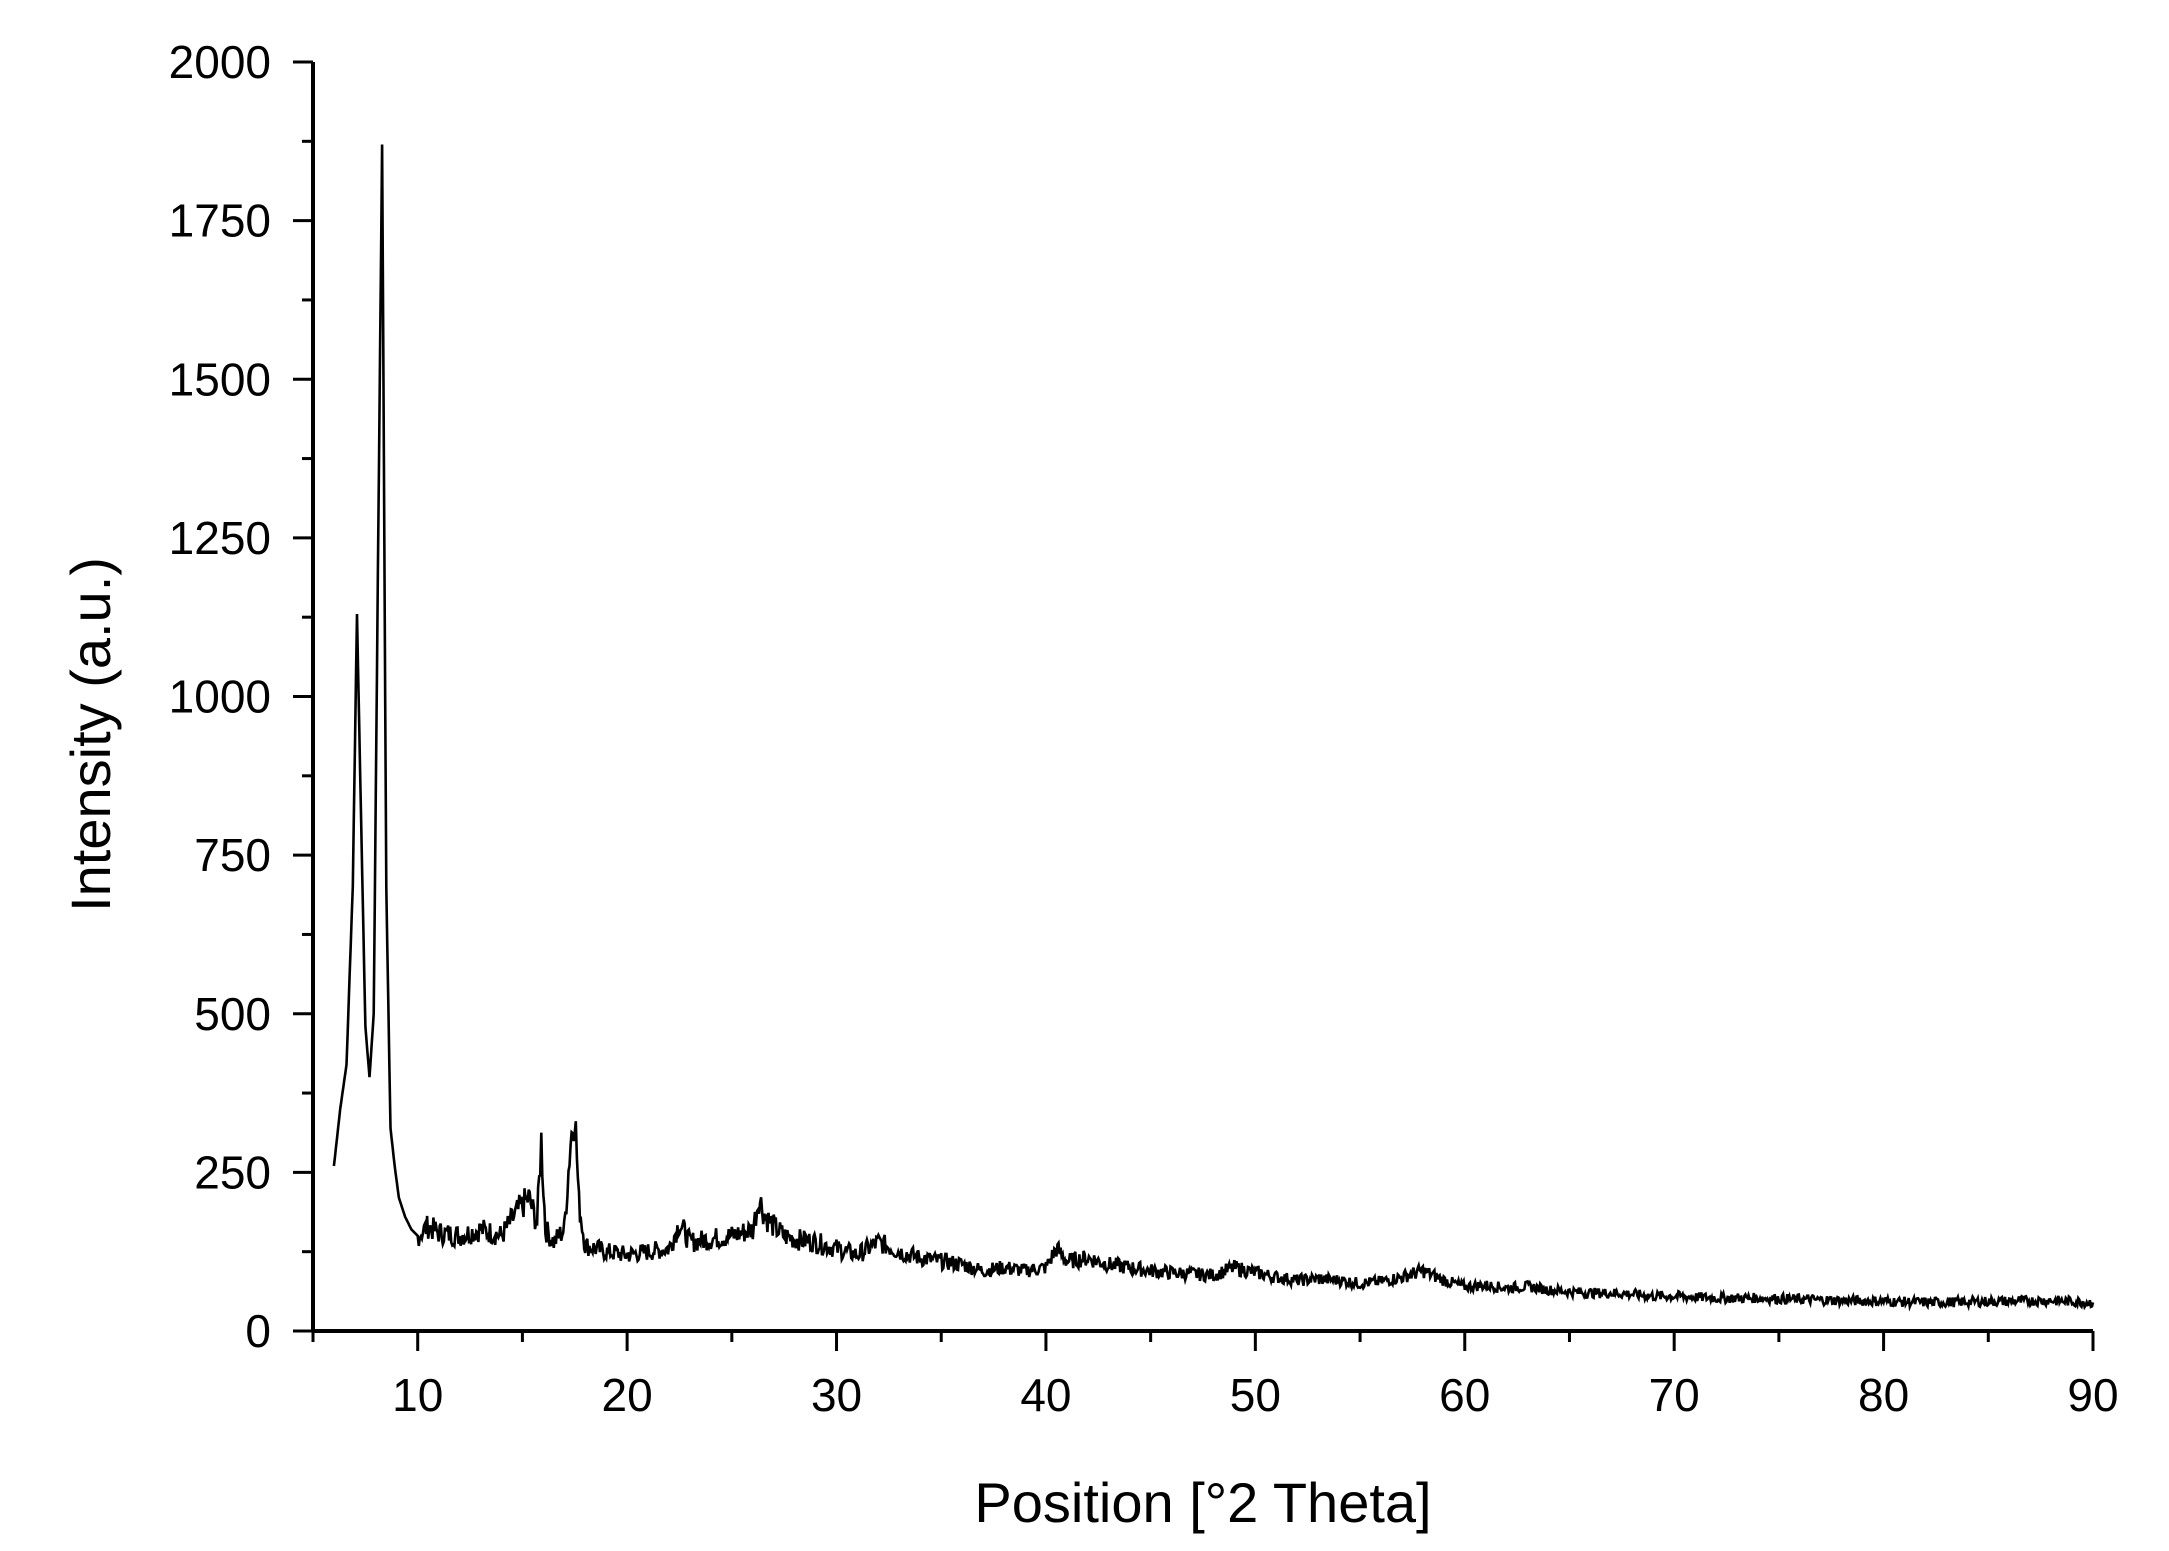 This screenshot has width=2169, height=1551. What do you see at coordinates (1464, 1395) in the screenshot?
I see `x-tick-label-60: 60` at bounding box center [1464, 1395].